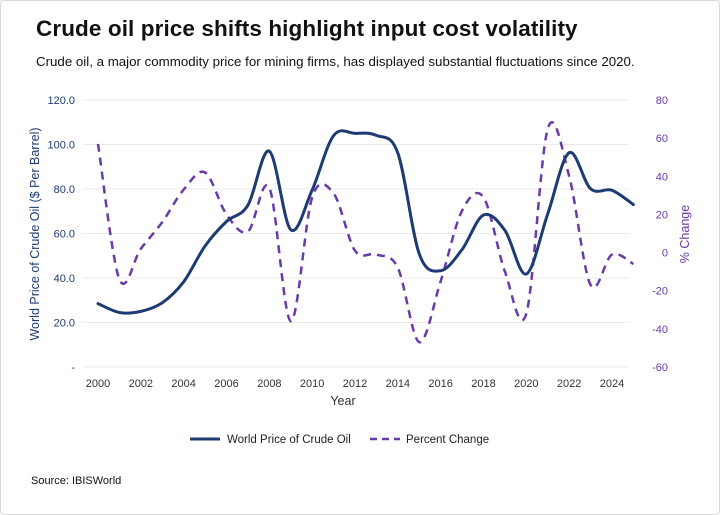 Image resolution: width=720 pixels, height=515 pixels. What do you see at coordinates (662, 139) in the screenshot?
I see `right-tick-label: 60` at bounding box center [662, 139].